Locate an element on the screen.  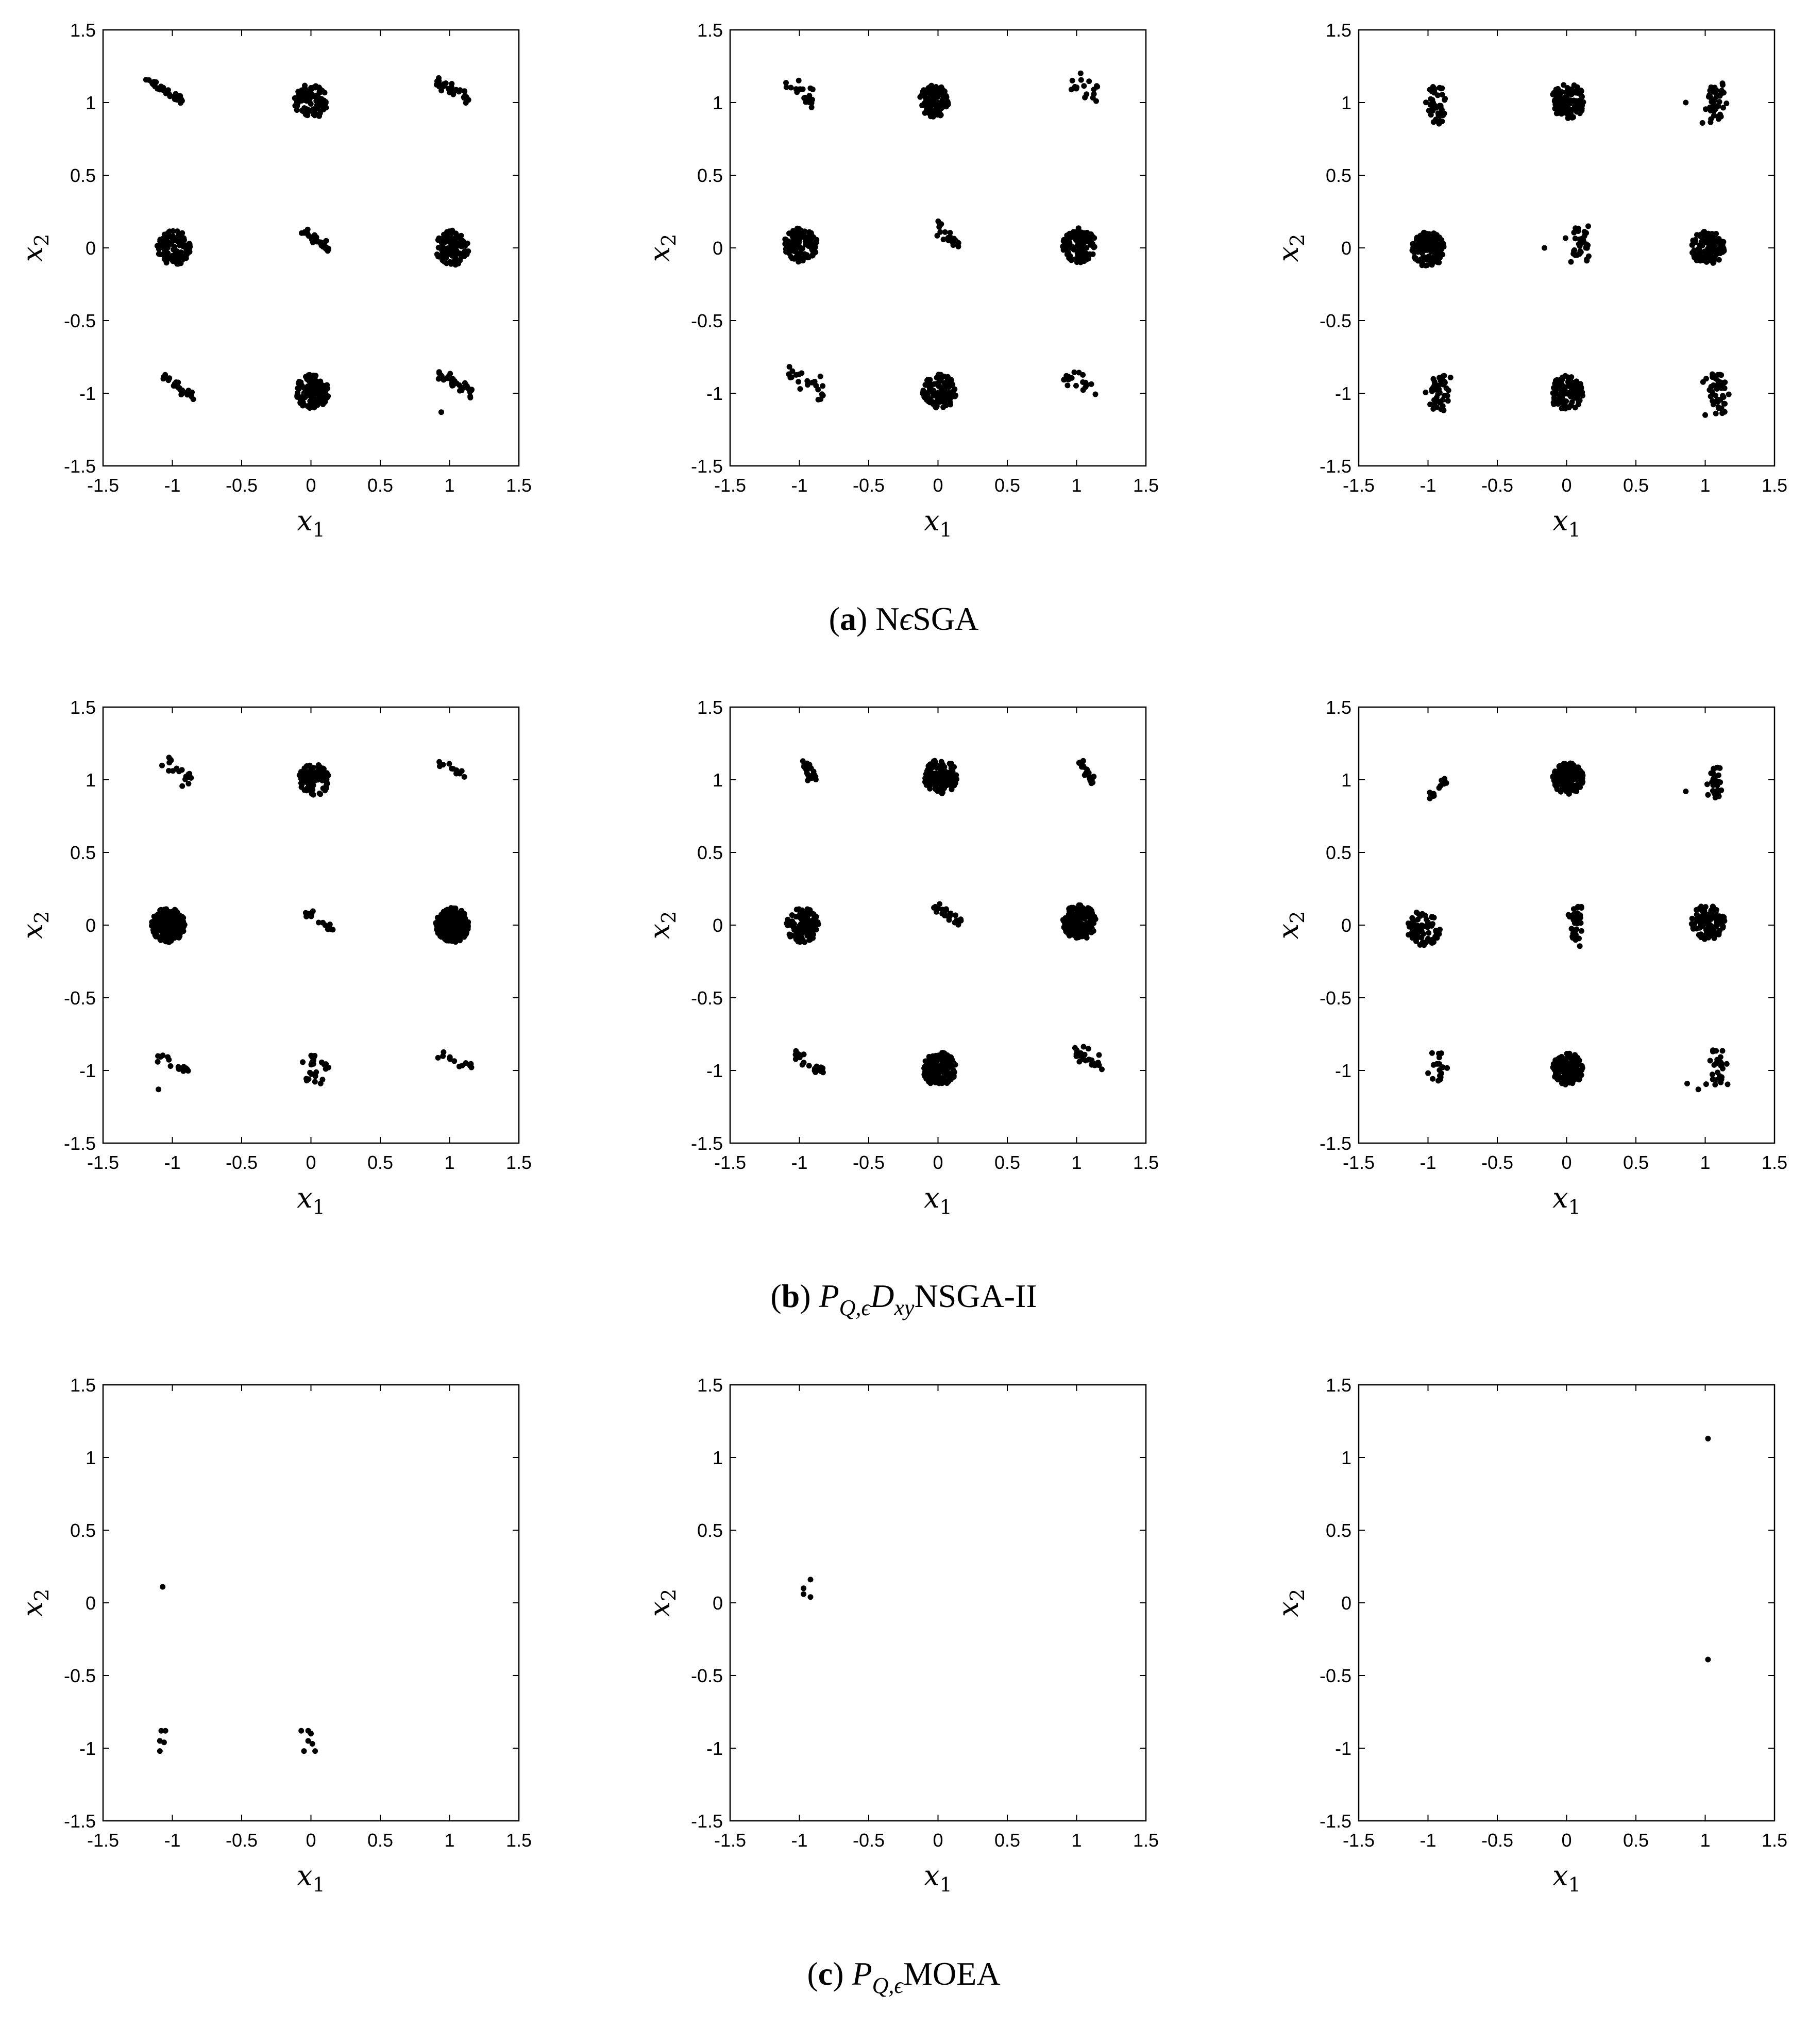
scatter-panel-c-3: -1.5 -1 -0.5 0 0.5 1 1.5 -1.5 -1 -0.5 0 0.5 1 1.5 x1 x2 is located at coordinates (1529, 1635).